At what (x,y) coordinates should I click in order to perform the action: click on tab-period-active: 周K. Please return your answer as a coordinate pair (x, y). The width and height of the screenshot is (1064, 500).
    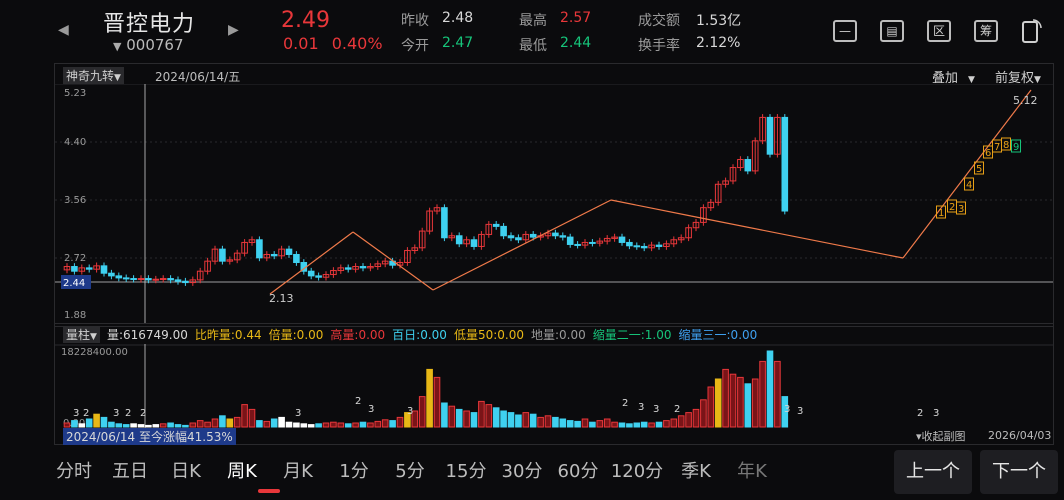
    Looking at the image, I should click on (242, 471).